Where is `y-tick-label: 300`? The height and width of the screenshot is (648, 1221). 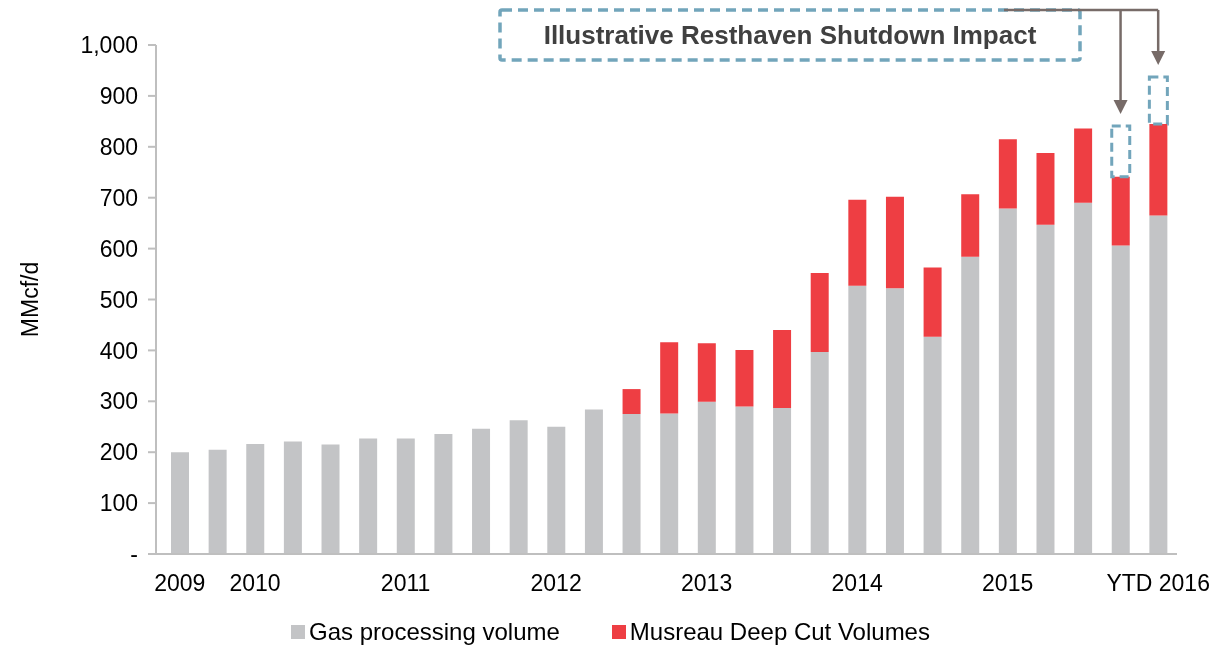 y-tick-label: 300 is located at coordinates (118, 401).